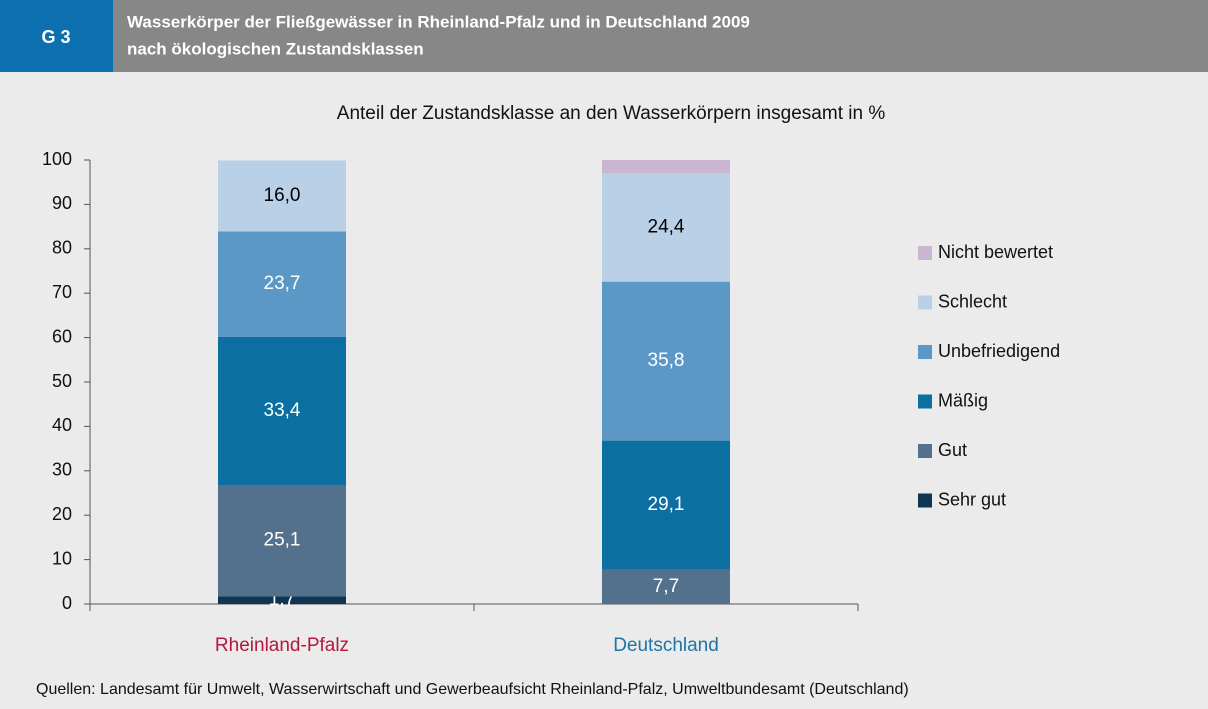 Image resolution: width=1208 pixels, height=709 pixels. What do you see at coordinates (972, 301) in the screenshot?
I see `legend-label: Schlecht` at bounding box center [972, 301].